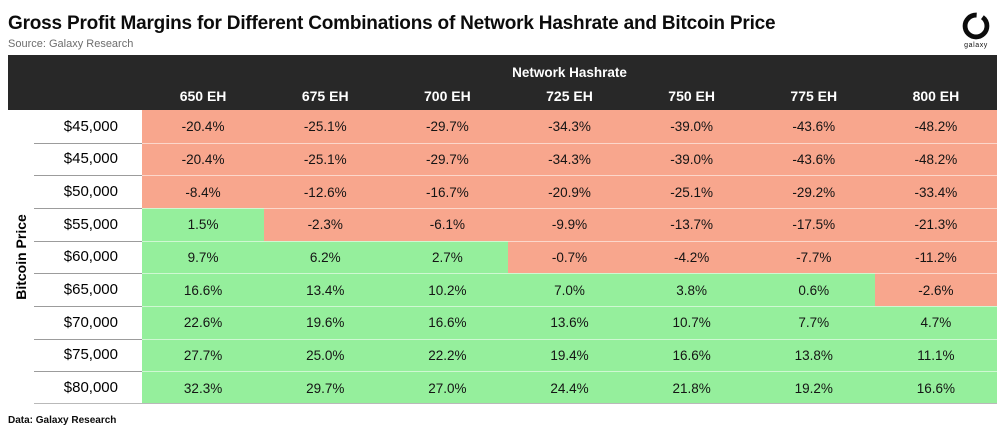 The height and width of the screenshot is (443, 1007). What do you see at coordinates (62, 420) in the screenshot?
I see `data-caption: Data: Galaxy Research` at bounding box center [62, 420].